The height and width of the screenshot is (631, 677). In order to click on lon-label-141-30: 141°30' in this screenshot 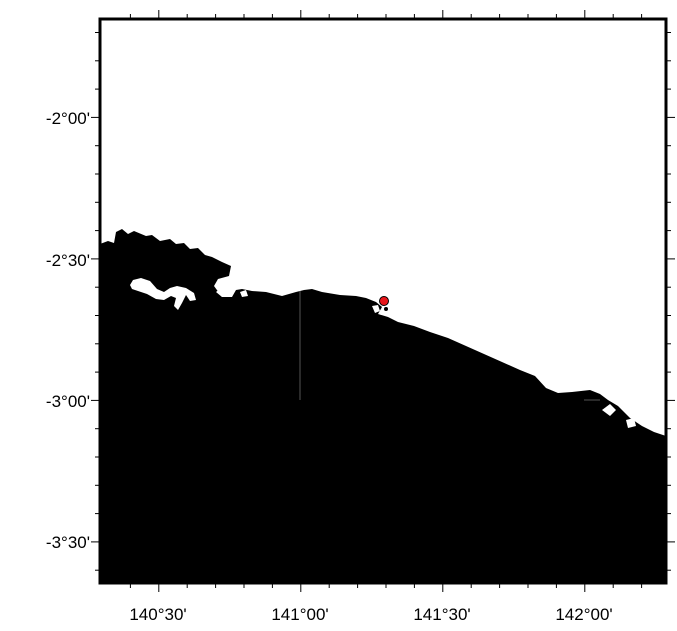, I will do `click(441, 614)`.